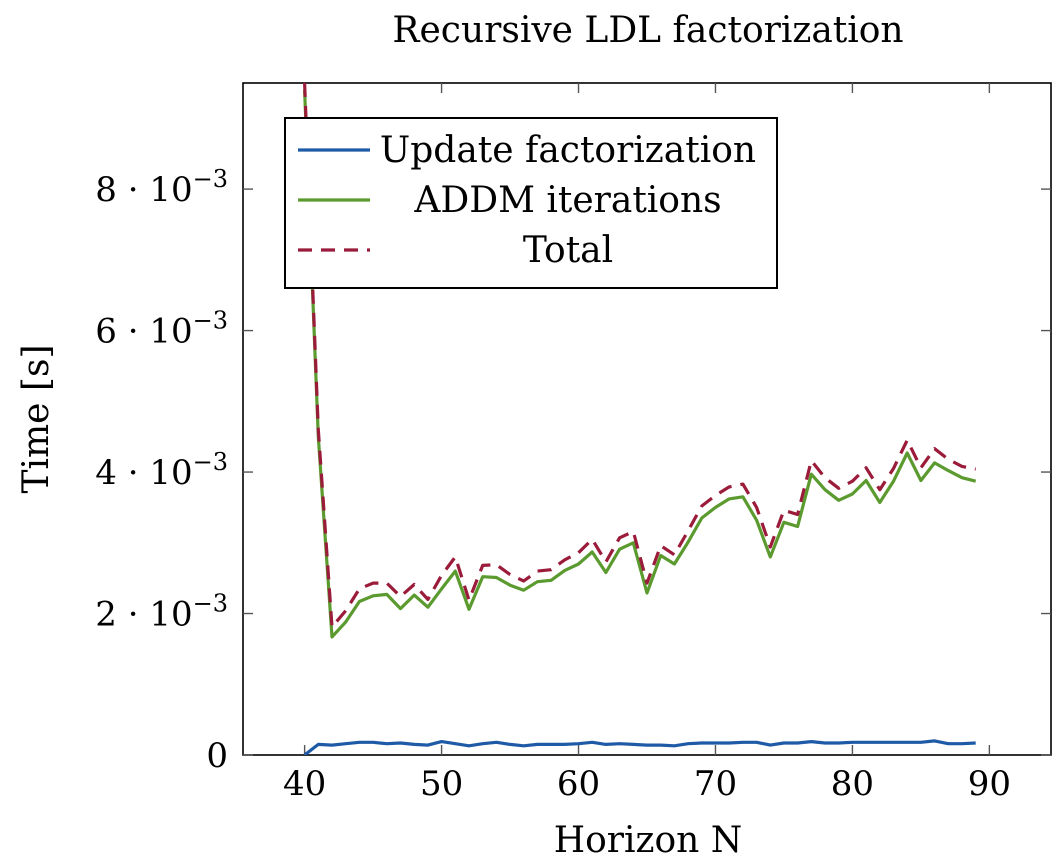 This screenshot has height=867, width=1054. What do you see at coordinates (161, 470) in the screenshot?
I see `y-tick-label: 4 · 10⁻³` at bounding box center [161, 470].